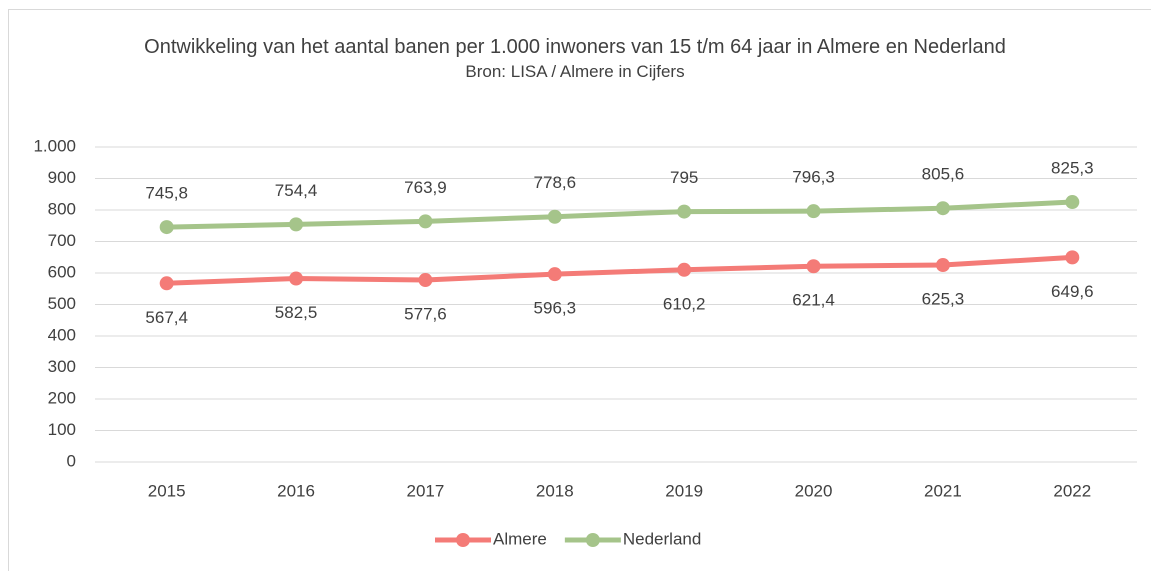  What do you see at coordinates (425, 187) in the screenshot?
I see `data-label: 763,9` at bounding box center [425, 187].